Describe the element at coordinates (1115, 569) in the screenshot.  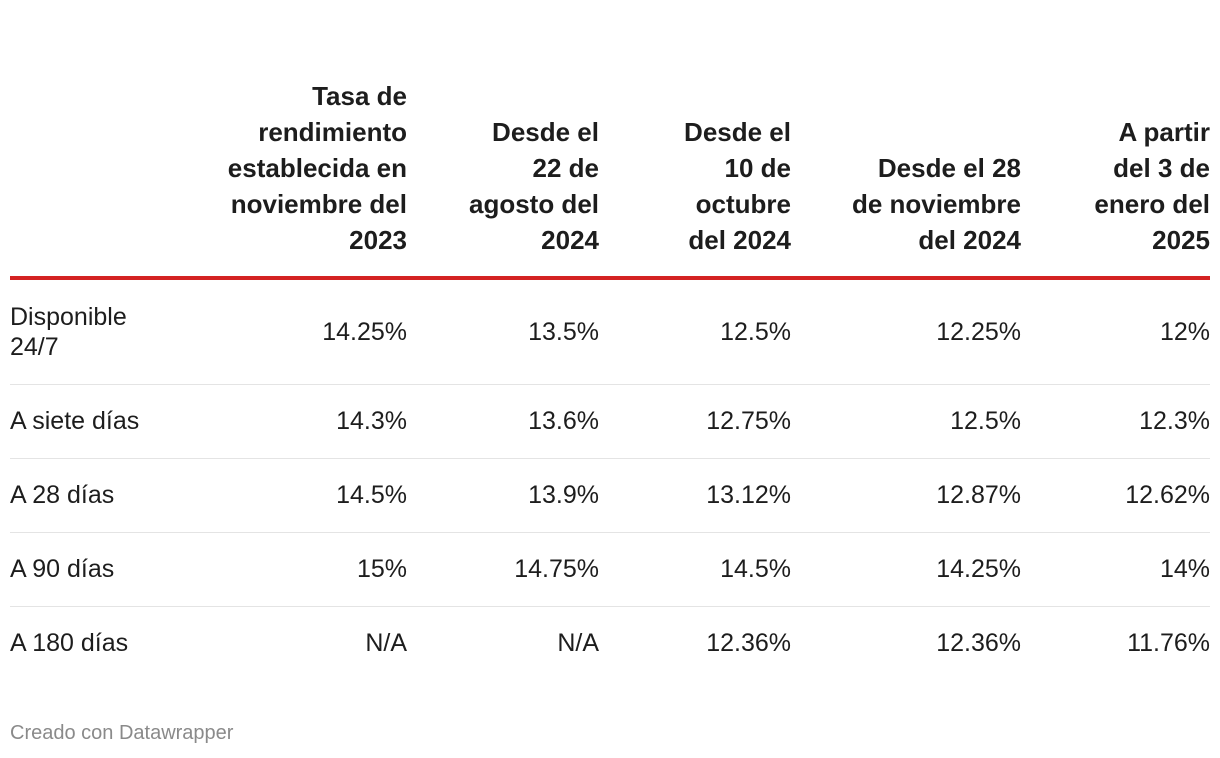
I see `table-cell: 14%` at that location.